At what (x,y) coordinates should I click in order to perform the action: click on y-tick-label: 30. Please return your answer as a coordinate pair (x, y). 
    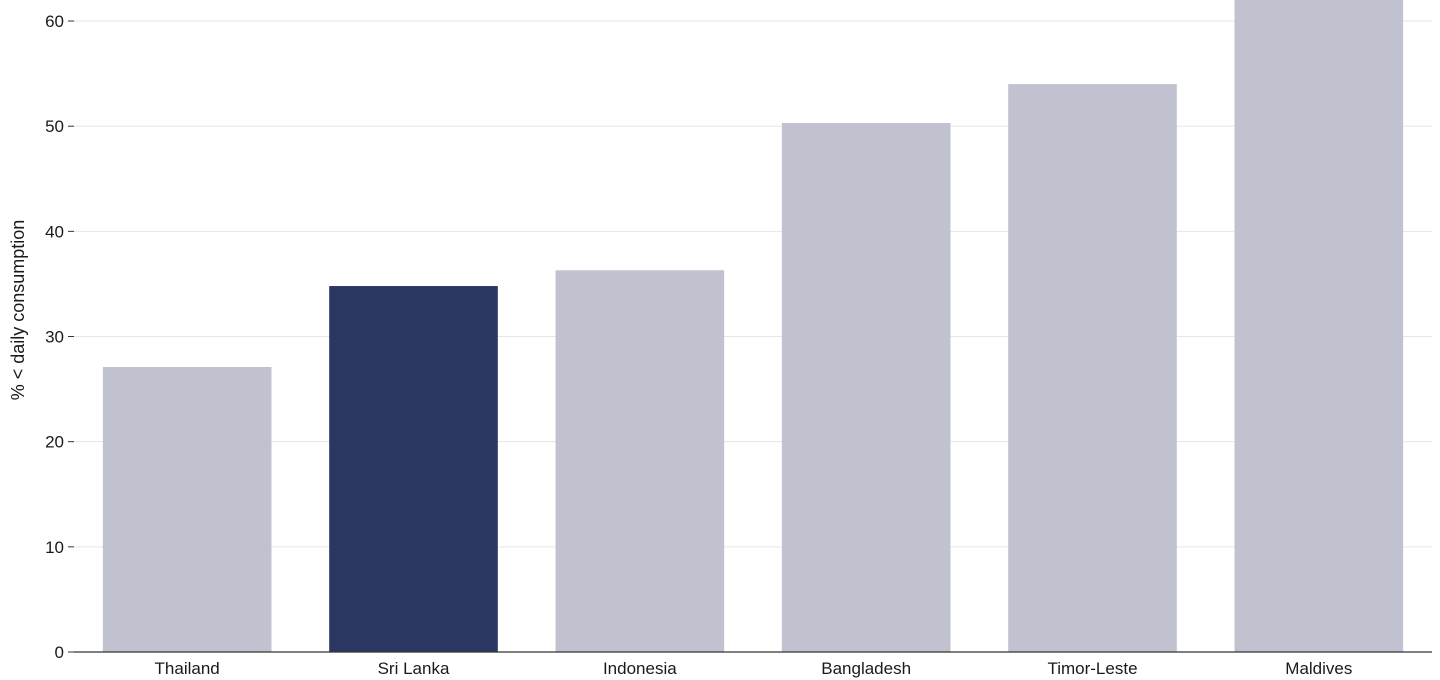
    Looking at the image, I should click on (54, 337).